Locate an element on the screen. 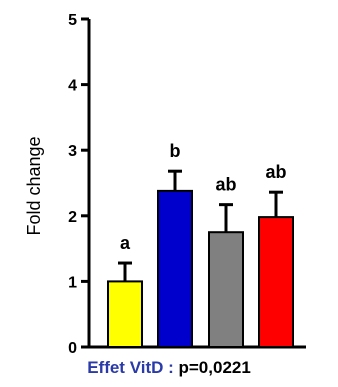 The image size is (338, 387). y-tick-label: 4 is located at coordinates (72, 86).